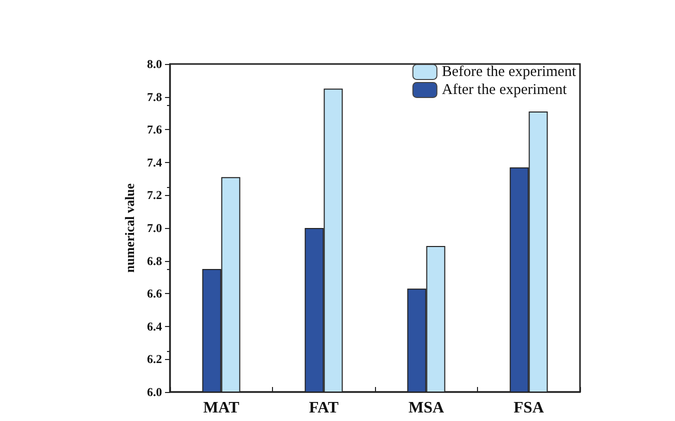  Describe the element at coordinates (154, 261) in the screenshot. I see `y-tick-label: 6.8` at that location.